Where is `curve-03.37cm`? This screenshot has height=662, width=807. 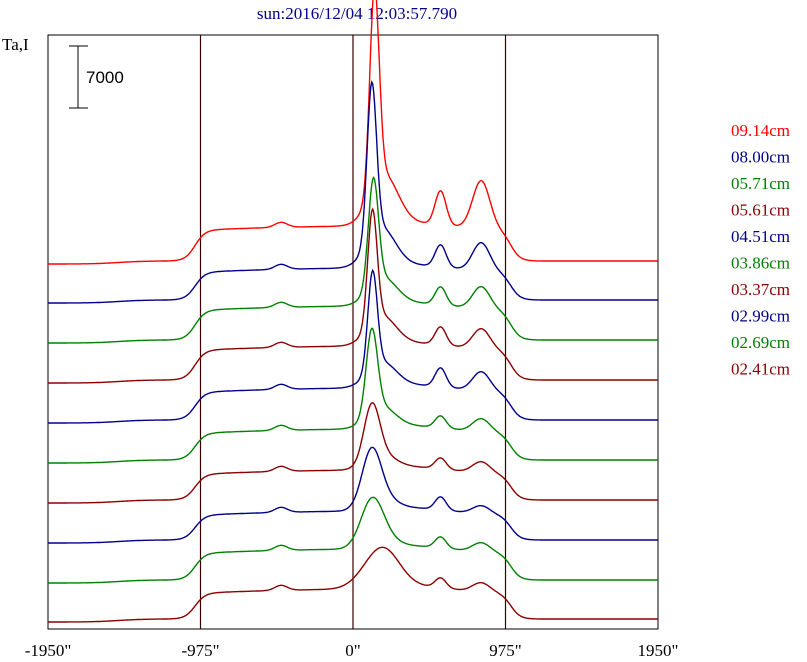
curve-03.37cm is located at coordinates (353, 453).